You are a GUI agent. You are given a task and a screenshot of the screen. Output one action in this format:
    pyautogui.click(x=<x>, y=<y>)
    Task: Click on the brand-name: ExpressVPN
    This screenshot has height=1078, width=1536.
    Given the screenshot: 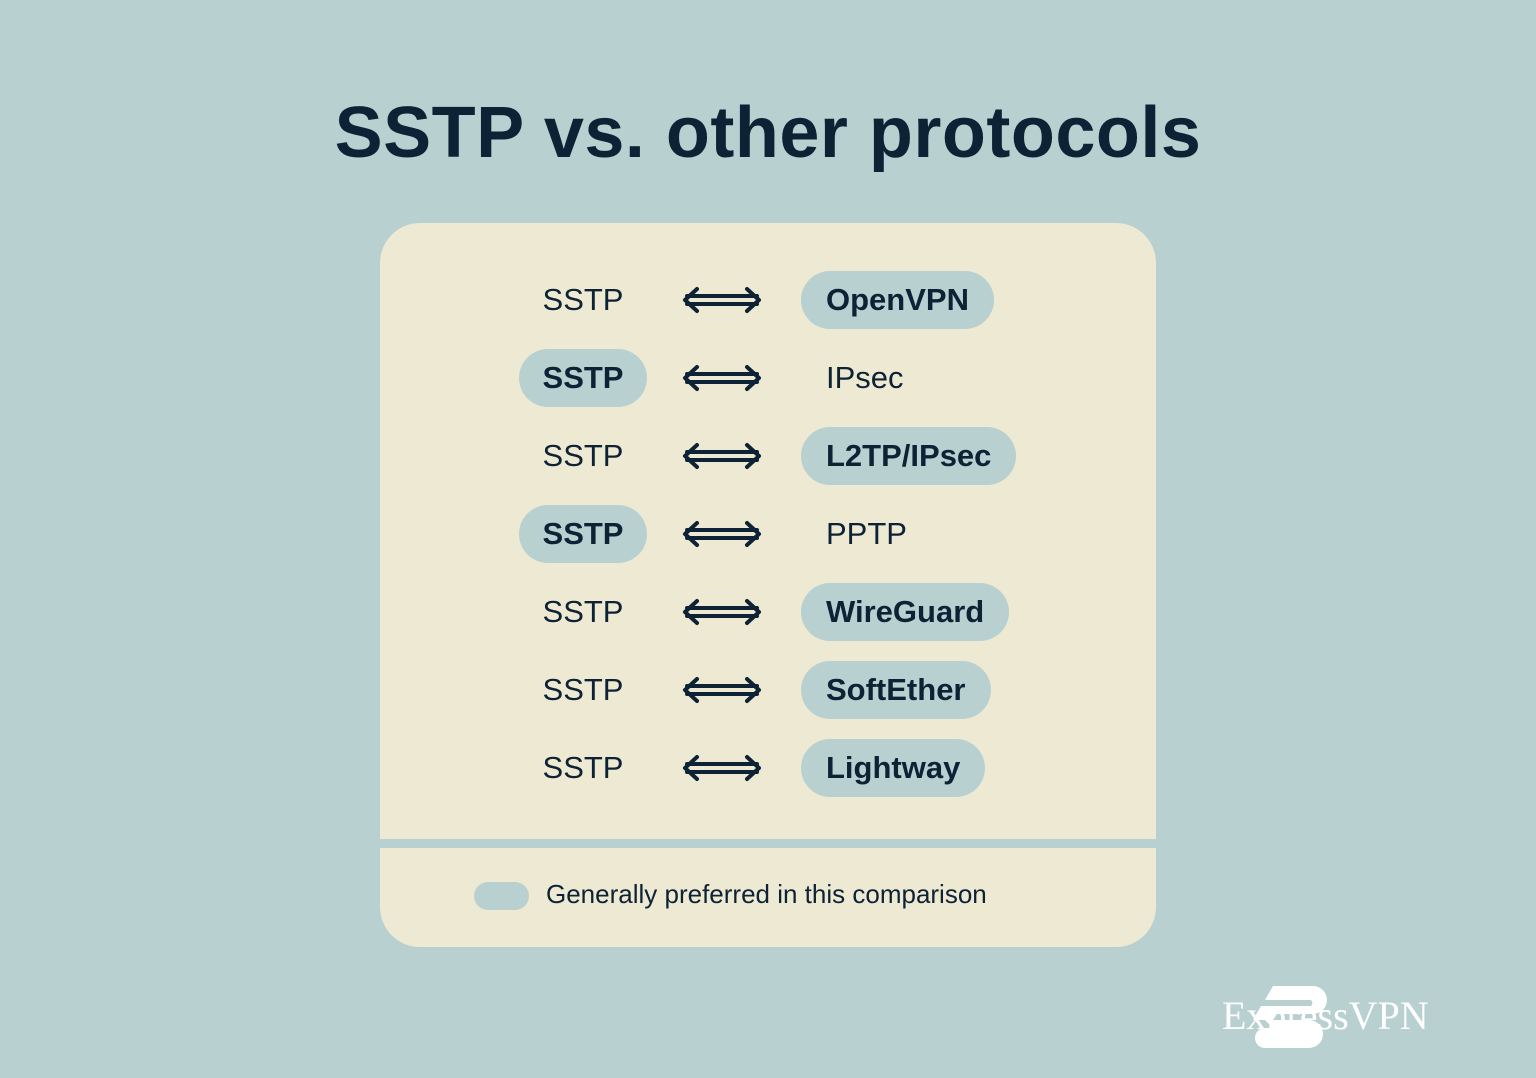 What is the action you would take?
    pyautogui.click(x=1325, y=1015)
    